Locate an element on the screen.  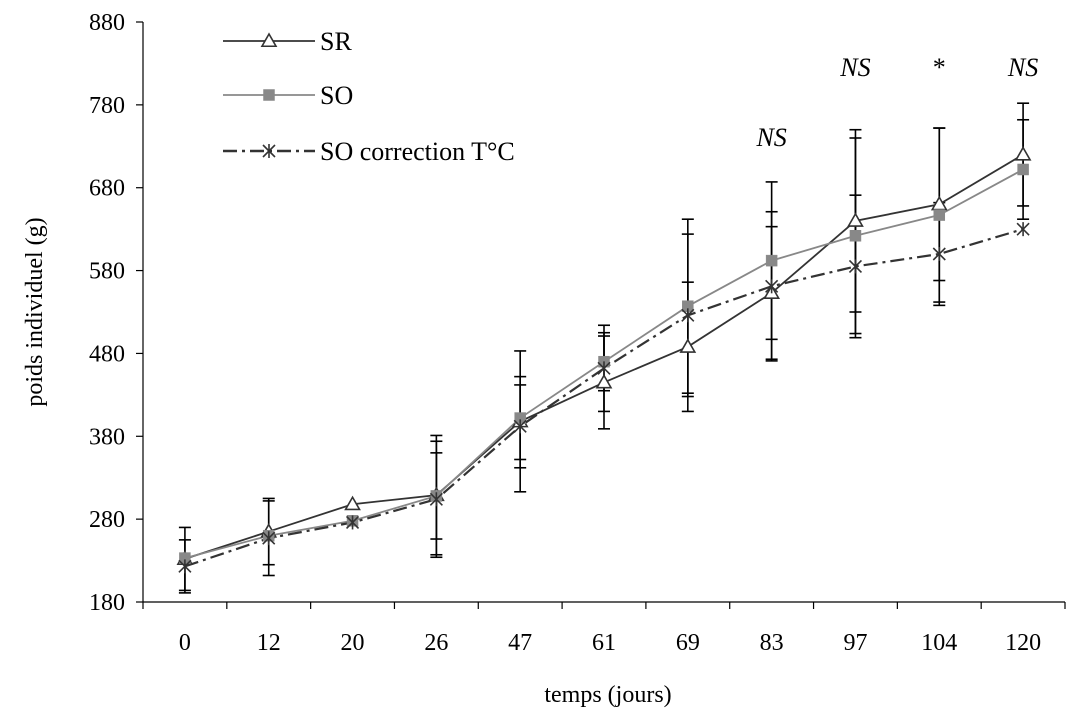
x-axis-title: temps (jours) is located at coordinates (607, 695).